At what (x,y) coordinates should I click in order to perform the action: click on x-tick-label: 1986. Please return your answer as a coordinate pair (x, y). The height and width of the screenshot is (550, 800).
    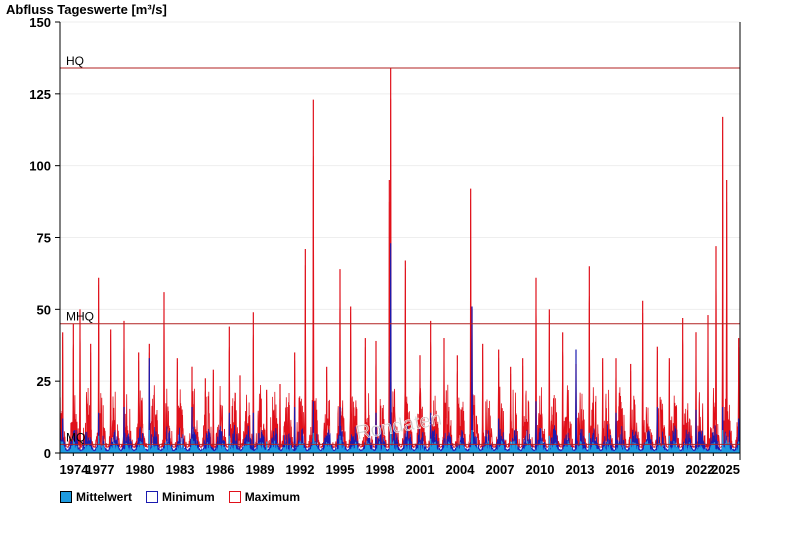
    Looking at the image, I should click on (220, 469).